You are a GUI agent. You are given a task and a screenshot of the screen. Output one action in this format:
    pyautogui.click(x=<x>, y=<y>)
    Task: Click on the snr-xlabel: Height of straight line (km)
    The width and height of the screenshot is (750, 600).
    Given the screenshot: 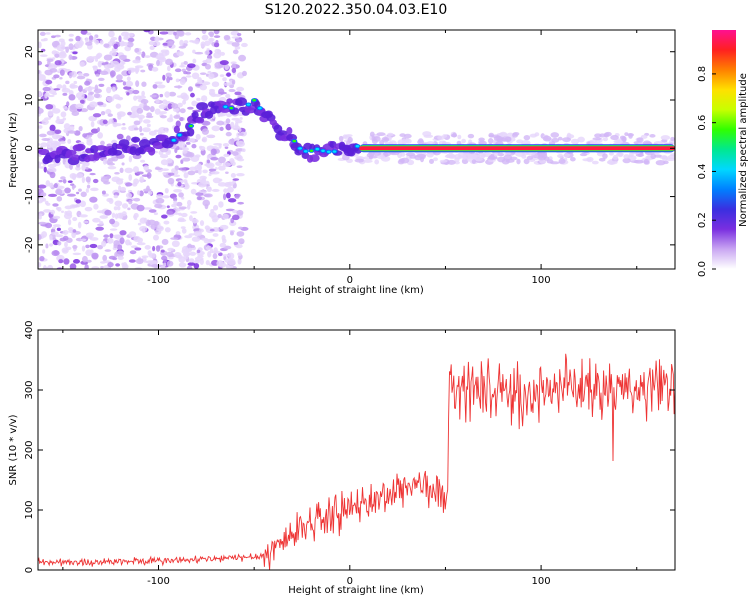 What is the action you would take?
    pyautogui.click(x=356, y=590)
    